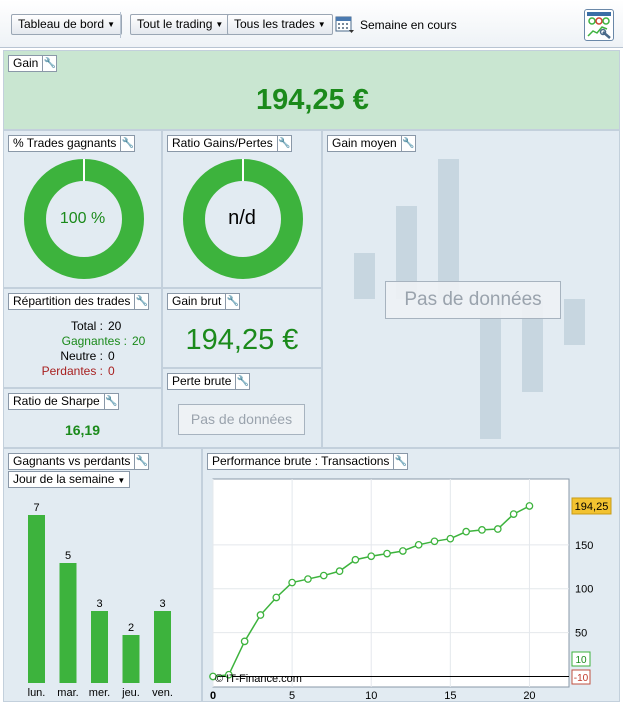 The image size is (623, 702). Describe the element at coordinates (371, 695) in the screenshot. I see `x-tick-label: 10` at that location.